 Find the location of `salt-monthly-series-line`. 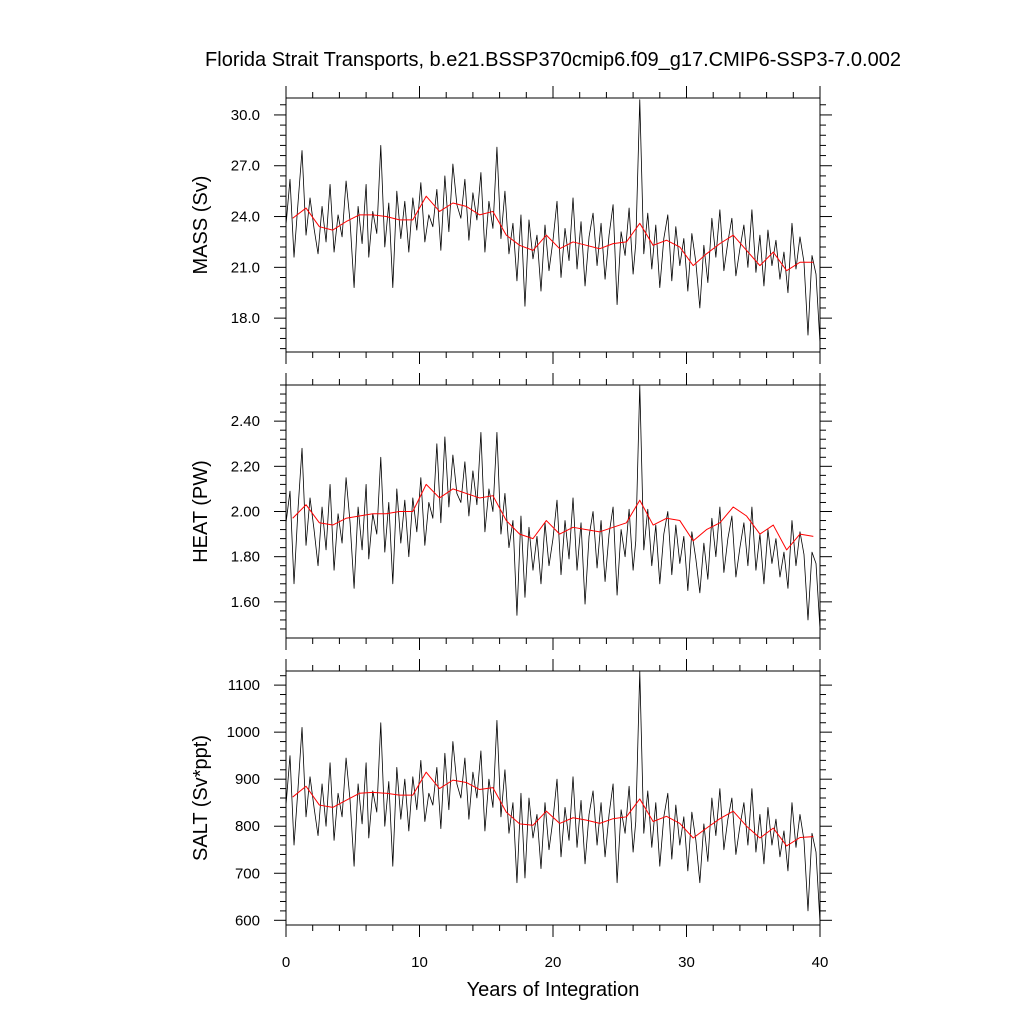

salt-monthly-series-line is located at coordinates (553, 797).